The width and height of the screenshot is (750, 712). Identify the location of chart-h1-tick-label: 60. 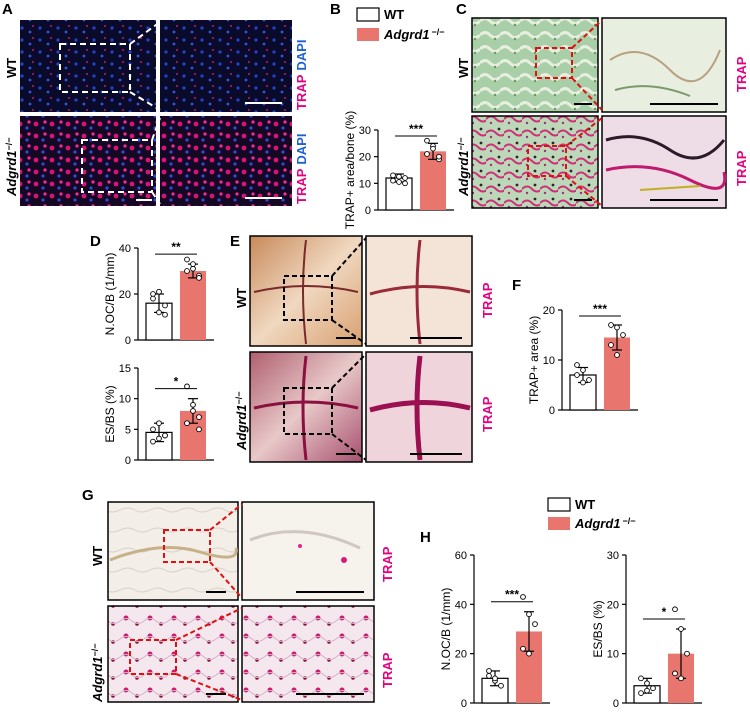
(461, 556).